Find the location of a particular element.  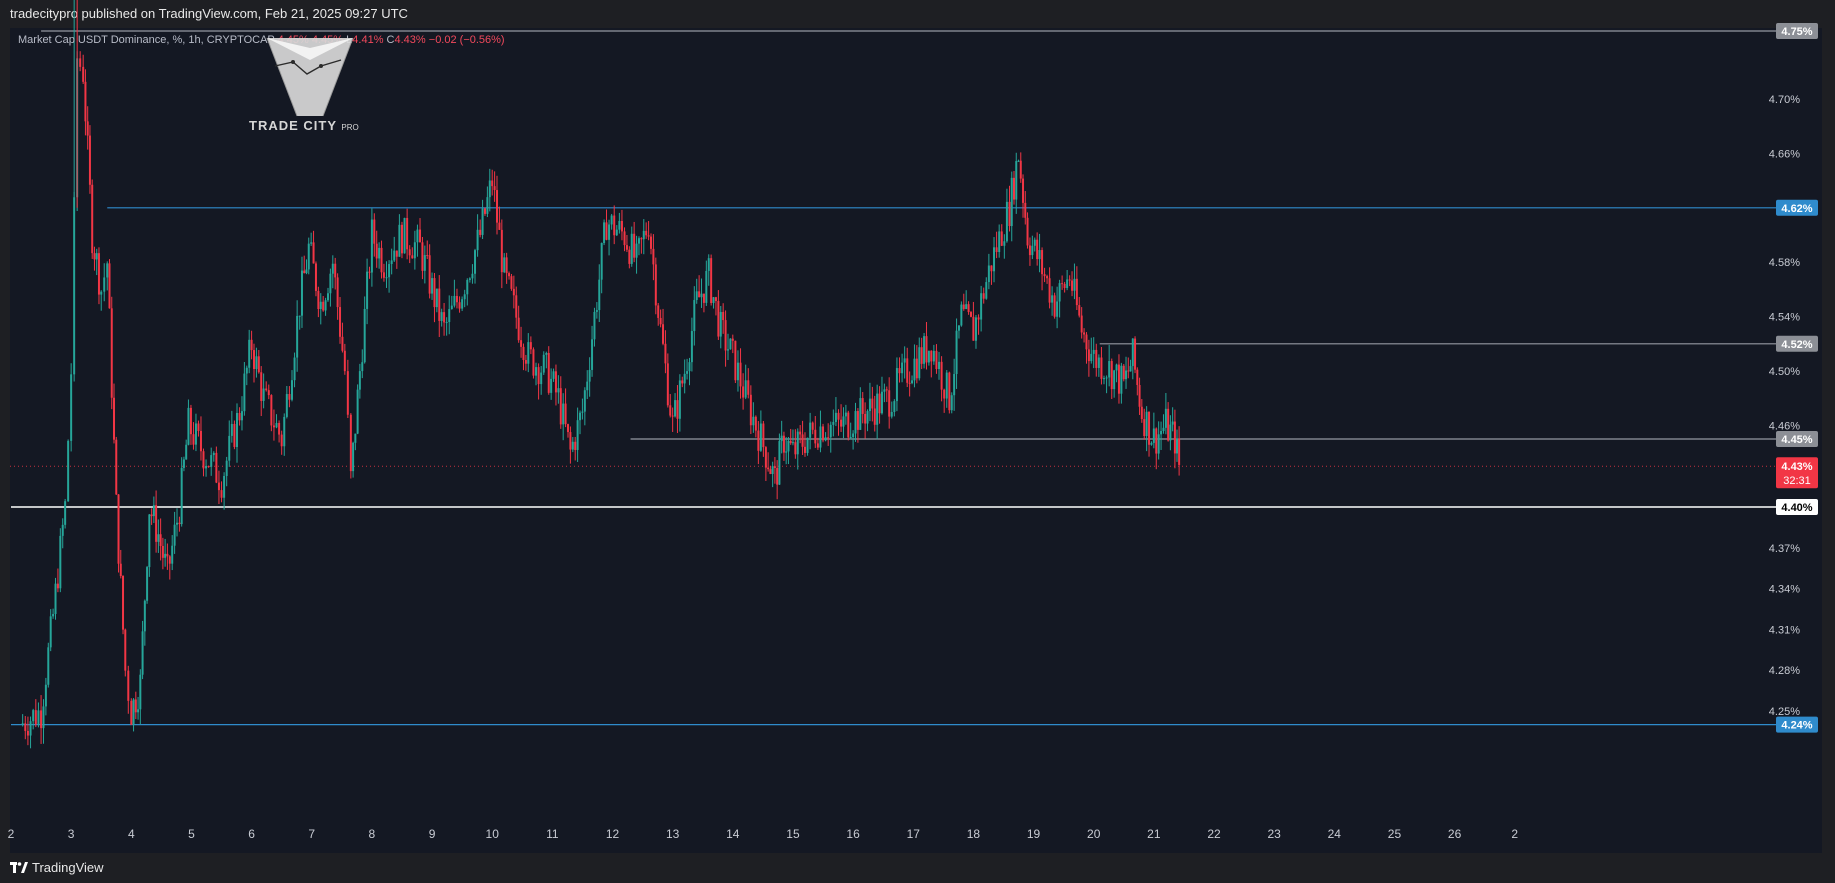

price-axis-tick: 4.58% is located at coordinates (1784, 263).